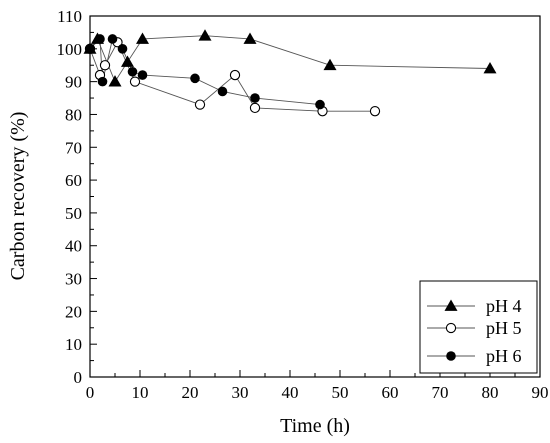  Describe the element at coordinates (290, 59) in the screenshot. I see `series-line-ph4` at that location.